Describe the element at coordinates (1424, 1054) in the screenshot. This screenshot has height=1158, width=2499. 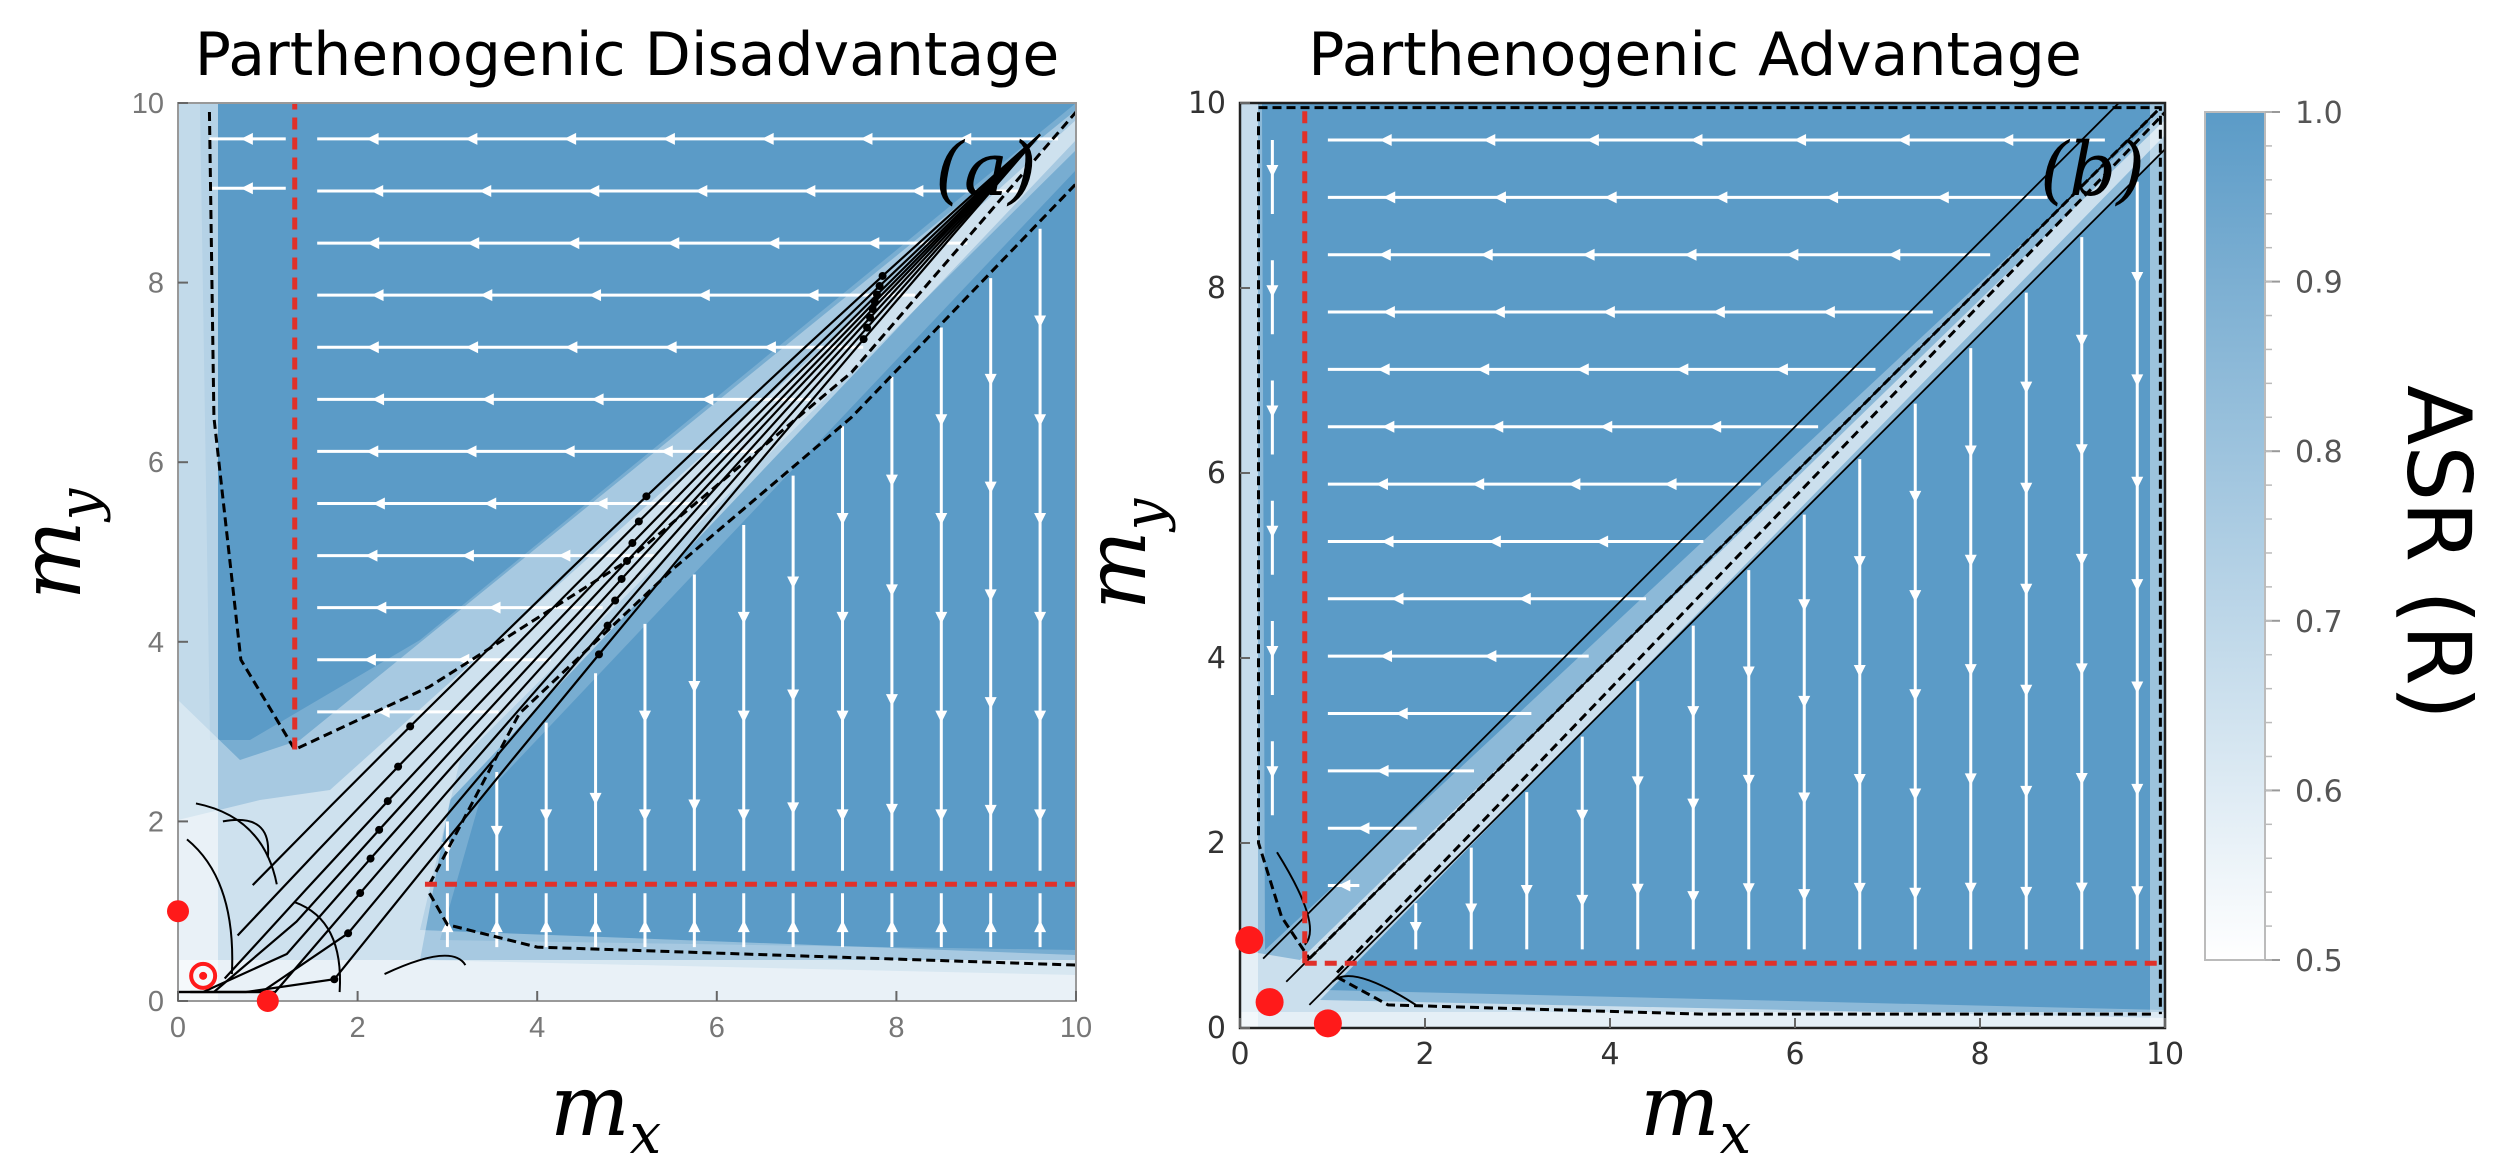
I see `x-tick-label: 2` at that location.